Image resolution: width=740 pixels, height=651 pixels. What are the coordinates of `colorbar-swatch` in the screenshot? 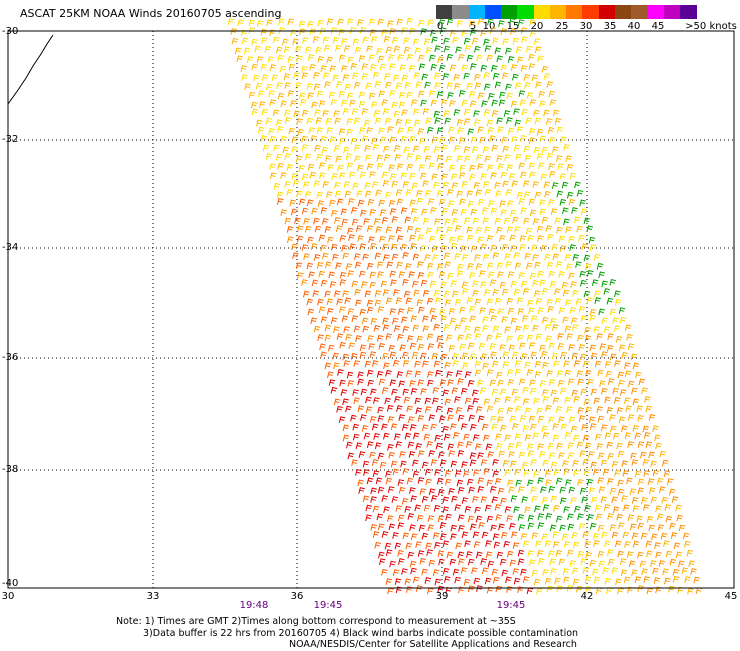 It's located at (509, 12).